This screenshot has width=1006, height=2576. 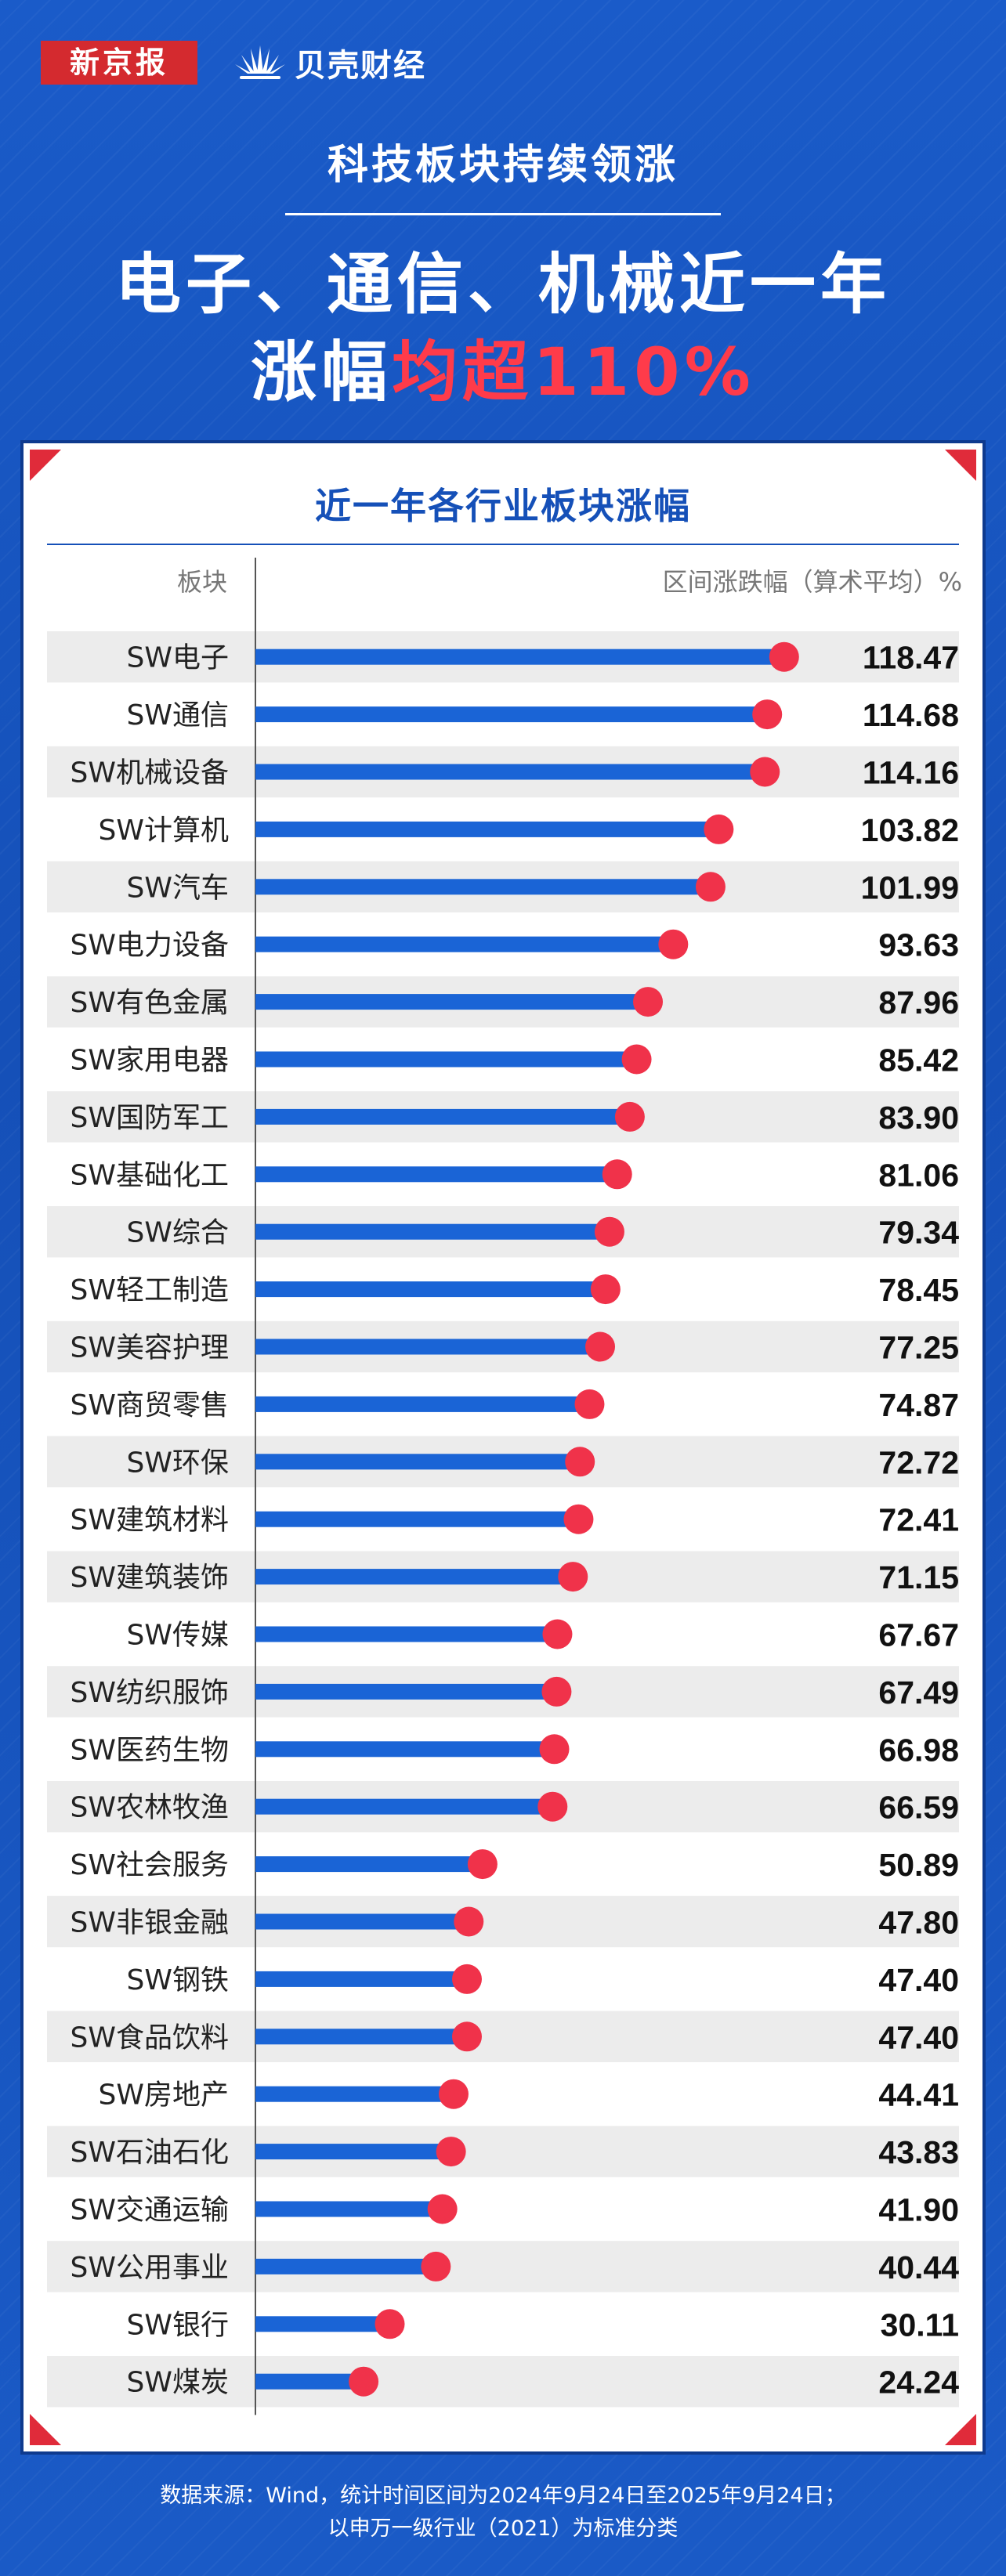 I want to click on value-label: 103.82, so click(x=910, y=830).